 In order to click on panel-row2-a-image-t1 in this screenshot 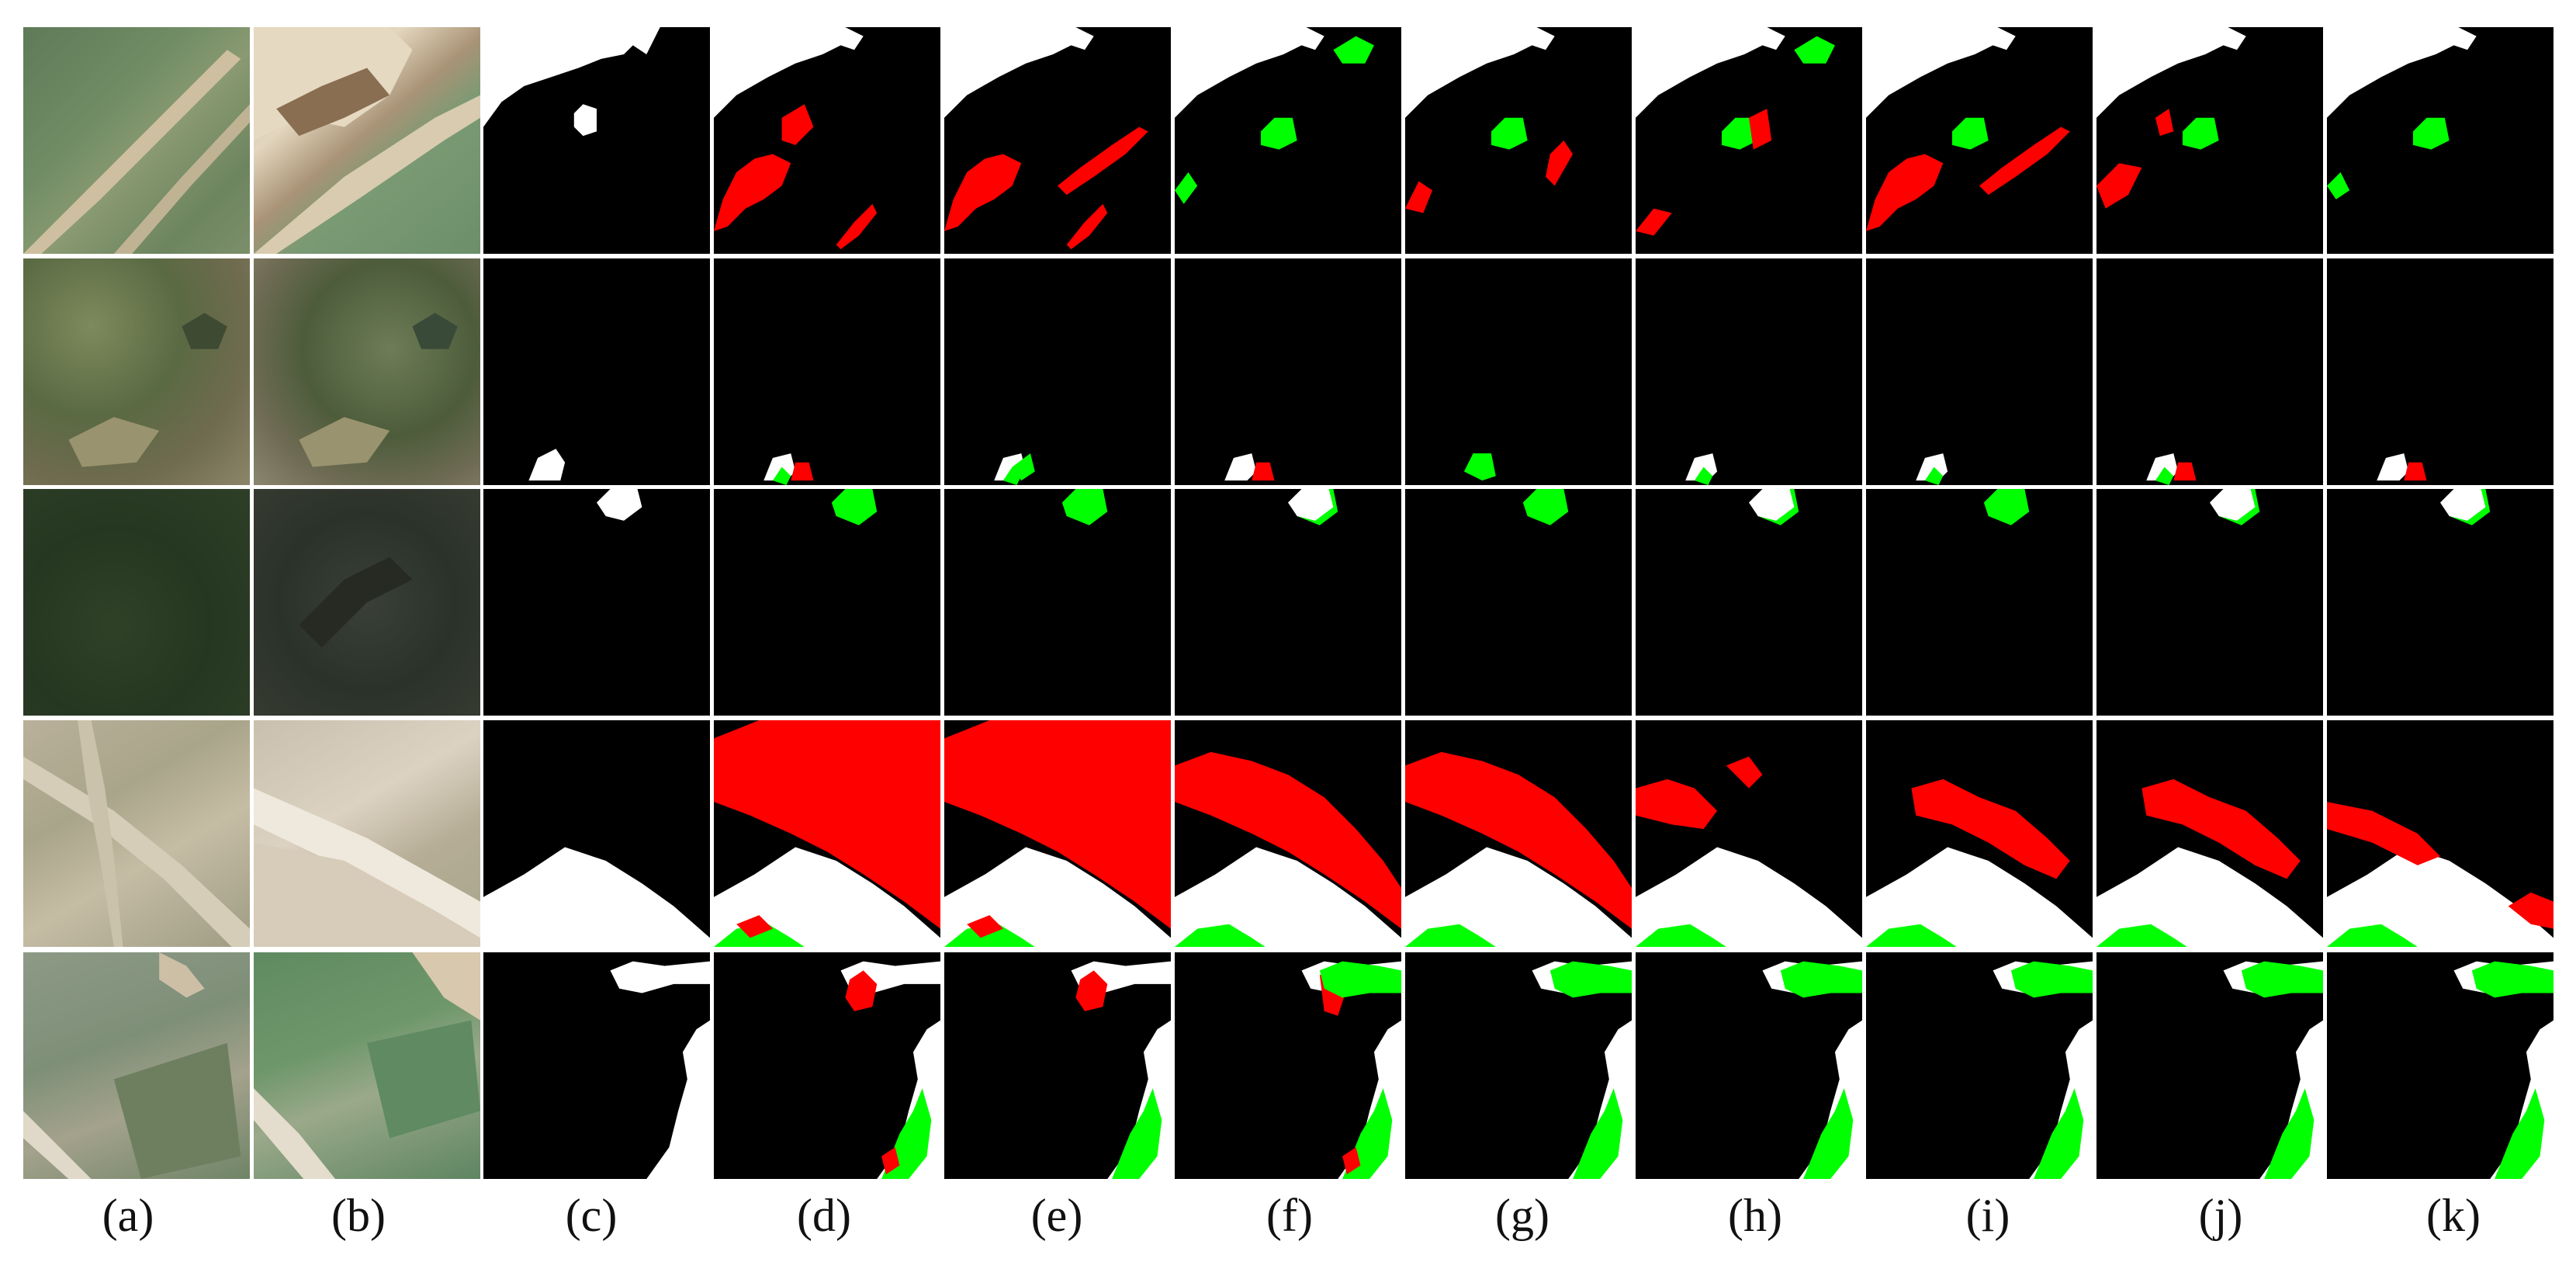, I will do `click(136, 371)`.